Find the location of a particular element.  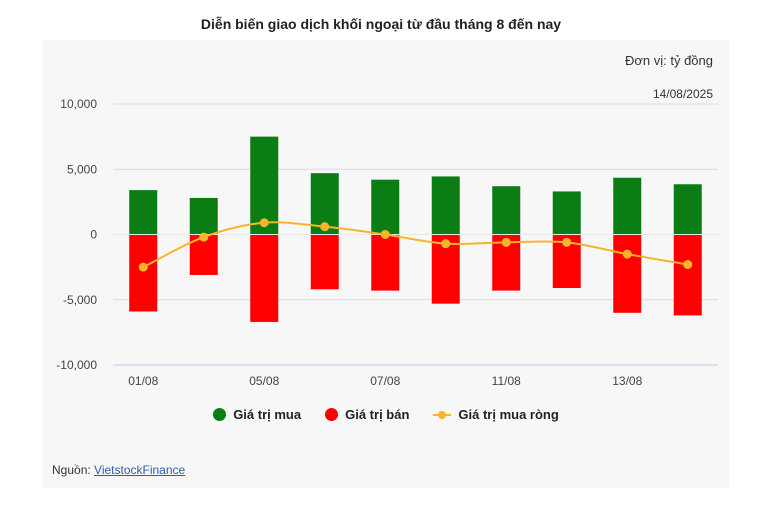

legend-net-label: Giá trị mua ròng is located at coordinates (508, 414).